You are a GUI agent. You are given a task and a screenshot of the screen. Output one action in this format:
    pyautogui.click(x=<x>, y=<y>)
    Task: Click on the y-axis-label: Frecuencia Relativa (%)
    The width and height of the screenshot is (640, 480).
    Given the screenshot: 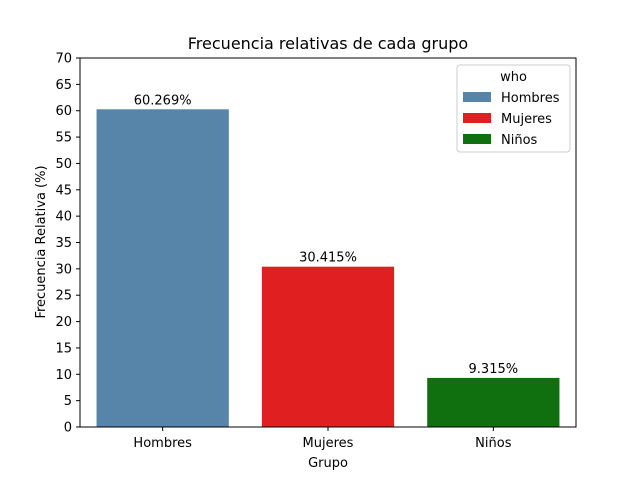 What is the action you would take?
    pyautogui.click(x=41, y=241)
    